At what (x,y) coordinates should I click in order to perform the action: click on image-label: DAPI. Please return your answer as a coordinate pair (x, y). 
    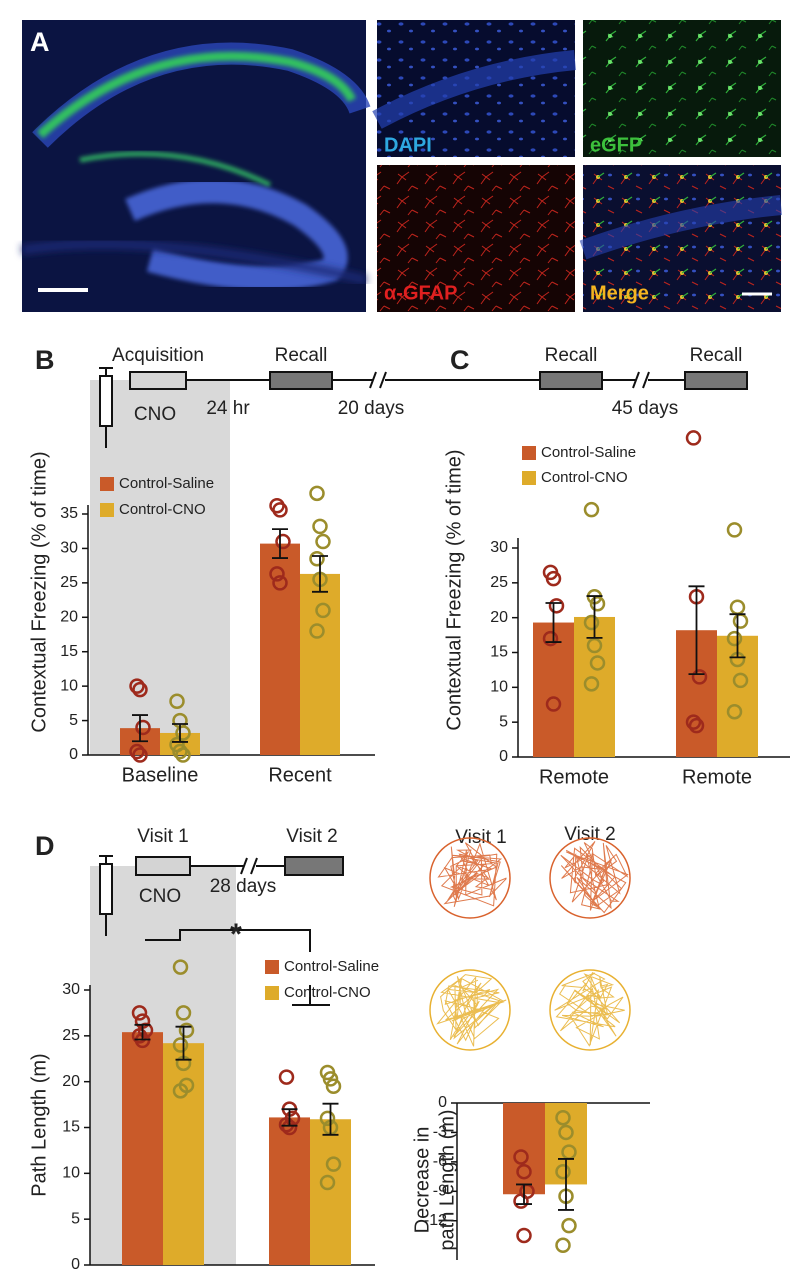
    Looking at the image, I should click on (408, 145).